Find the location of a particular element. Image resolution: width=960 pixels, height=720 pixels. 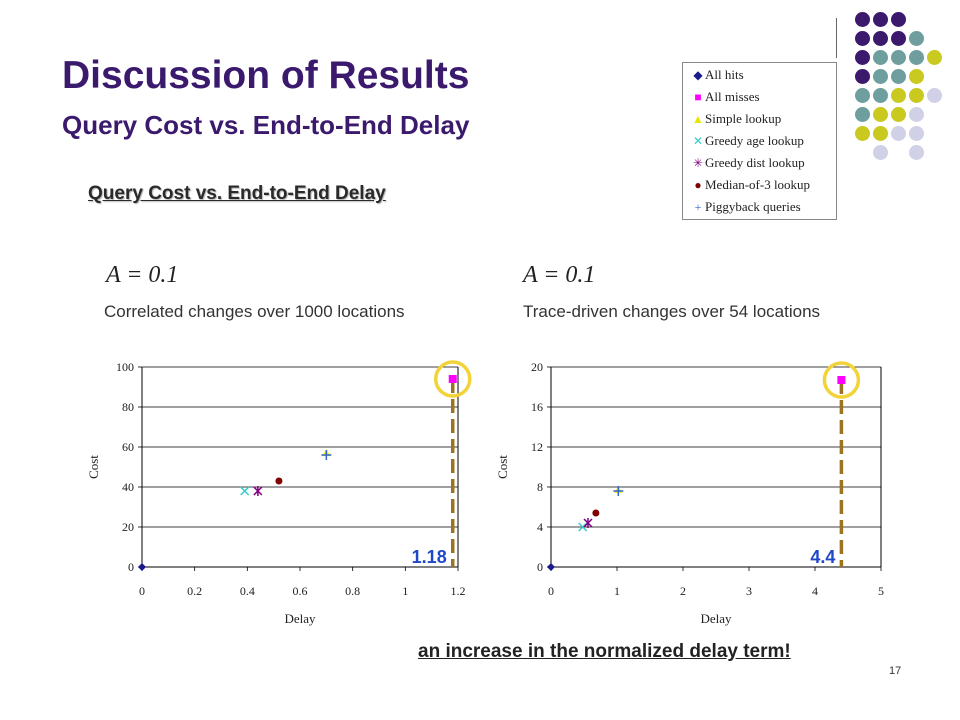

legend-item-simple-lookup: ▲ Simple lookup is located at coordinates (736, 119).